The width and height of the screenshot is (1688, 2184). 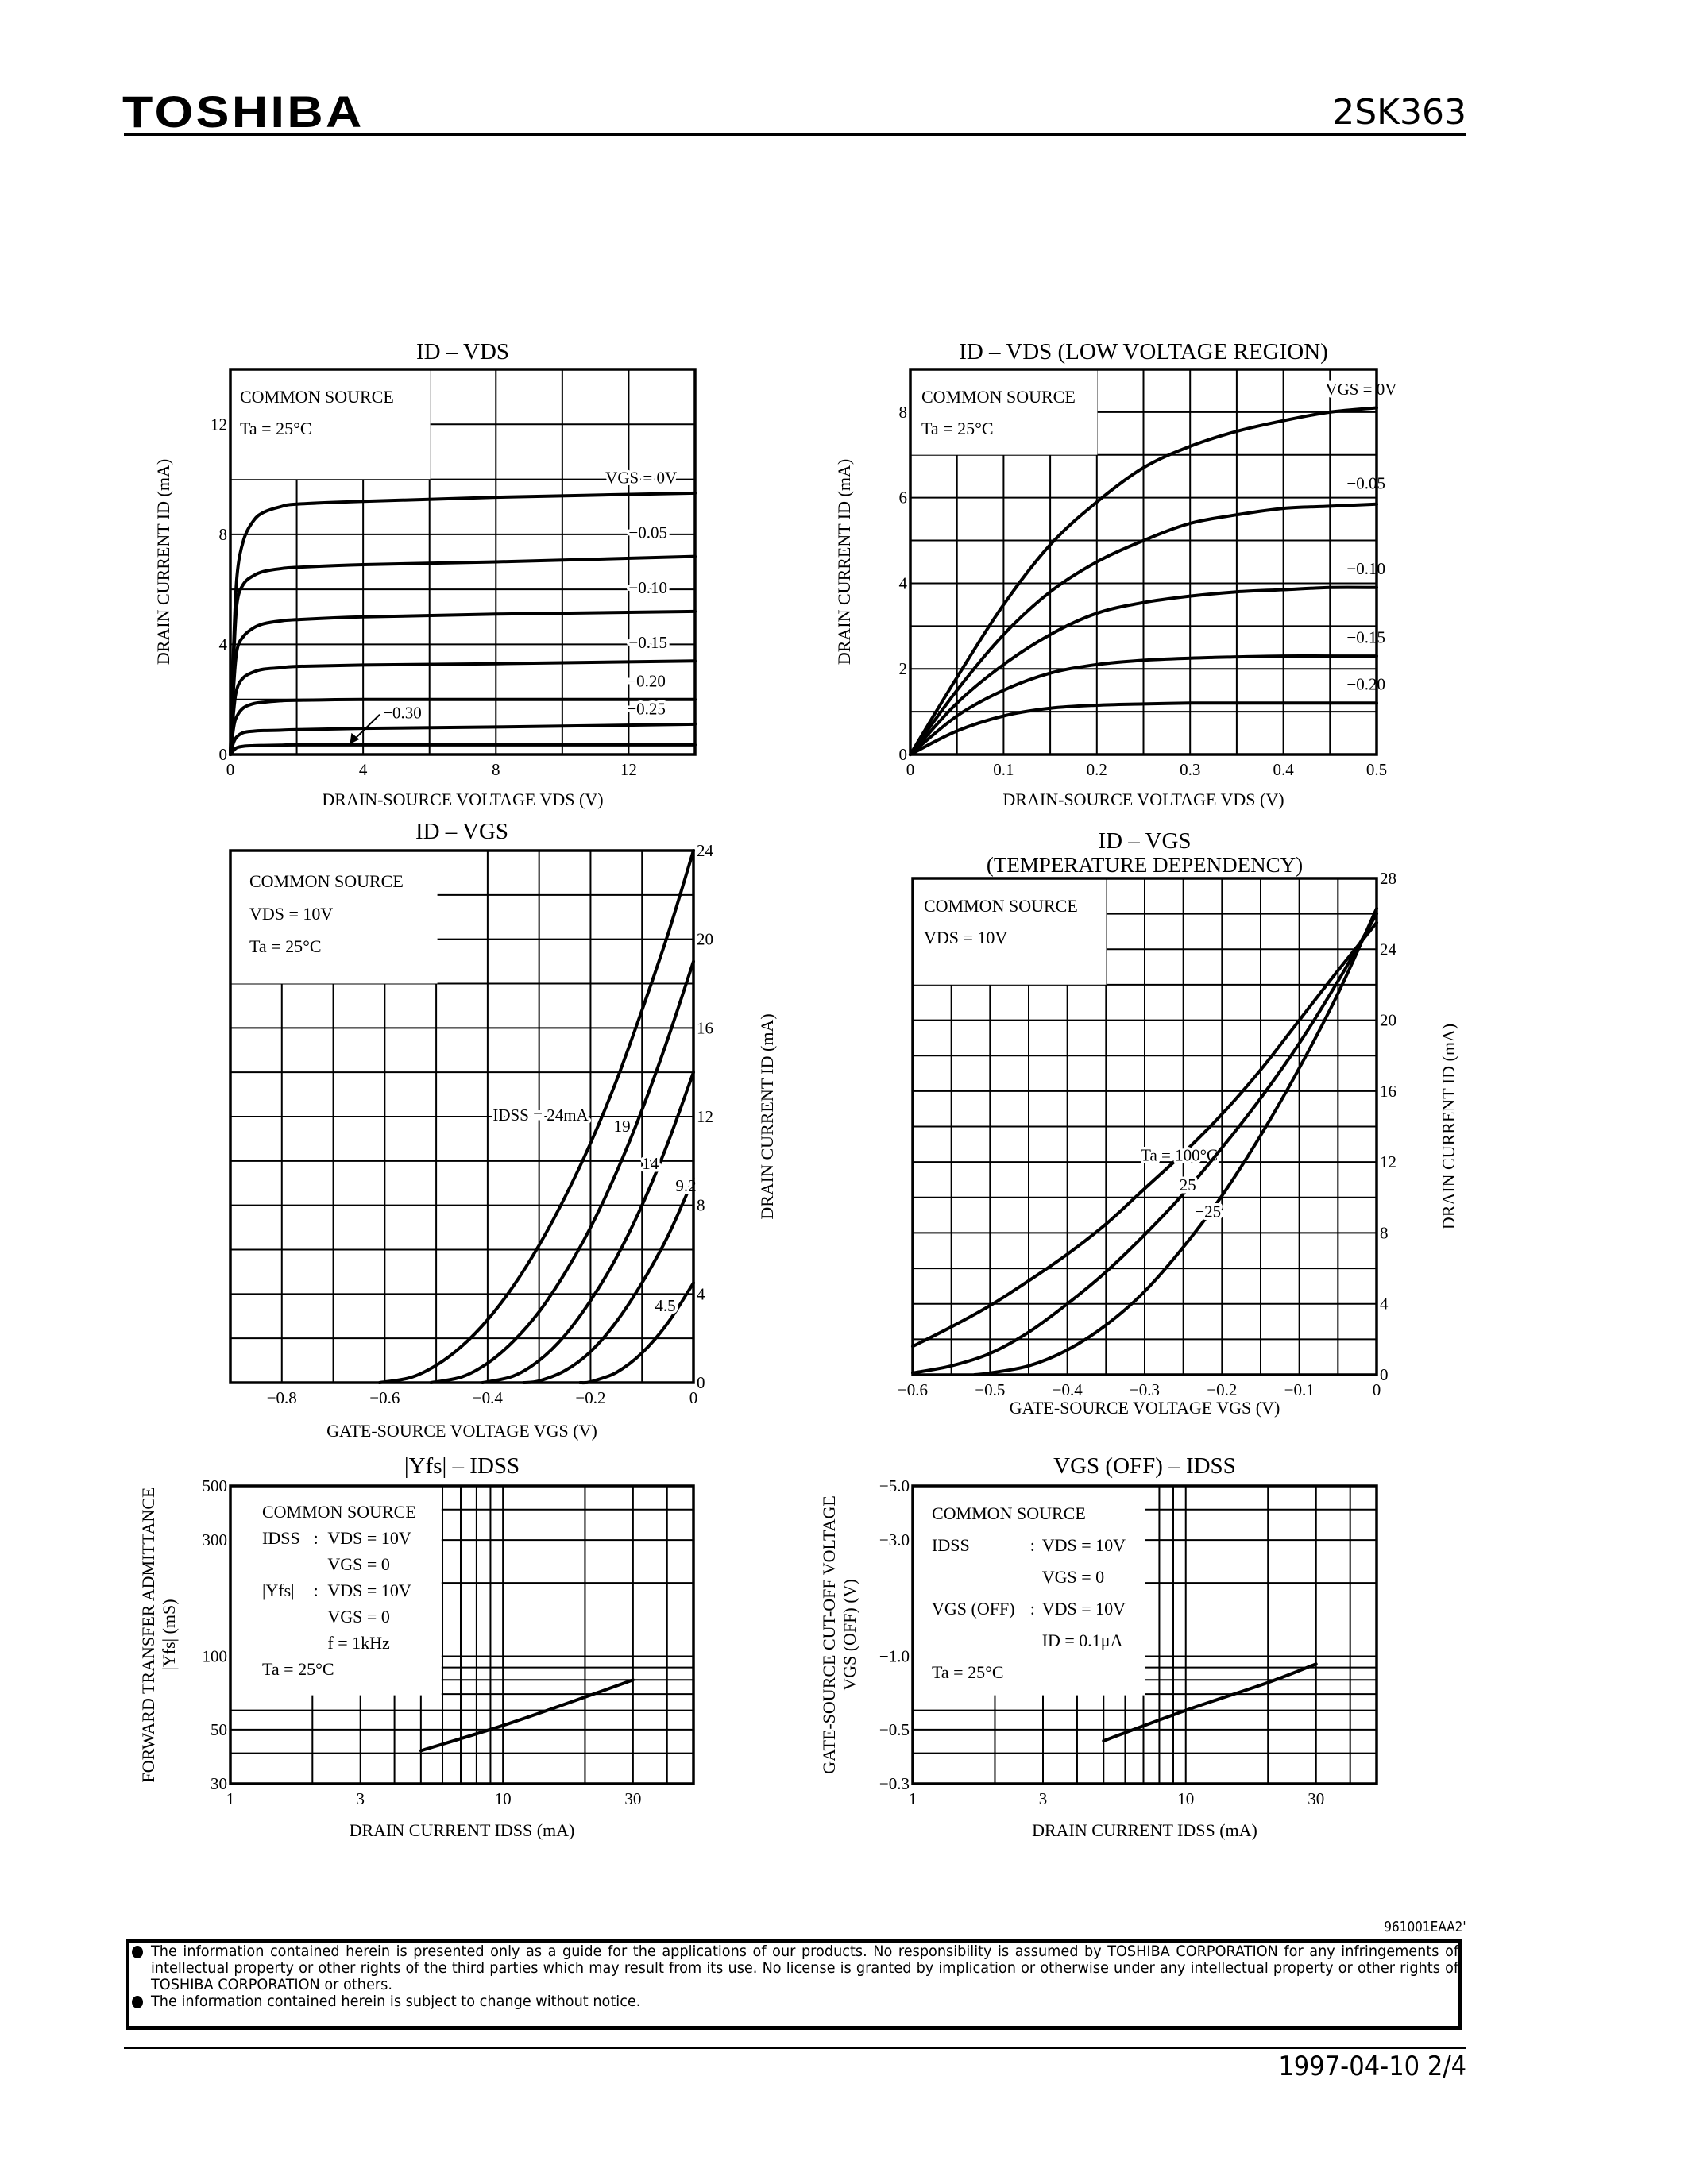 What do you see at coordinates (216, 1656) in the screenshot?
I see `y-tick-label: 100` at bounding box center [216, 1656].